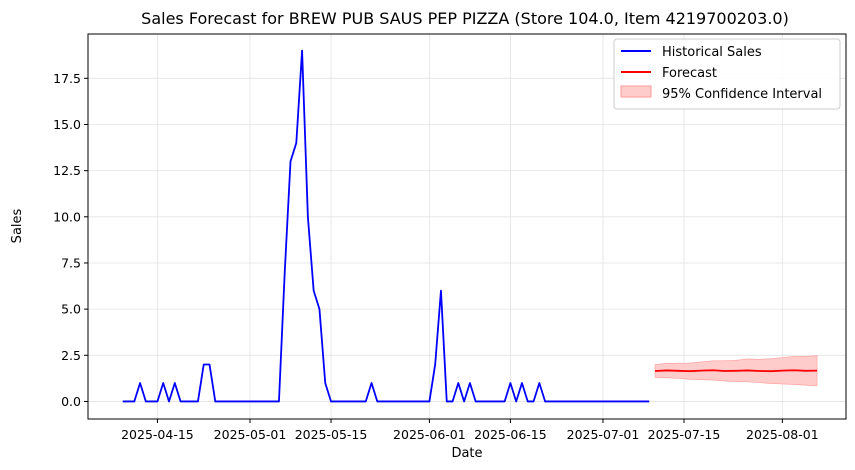  Describe the element at coordinates (689, 73) in the screenshot. I see `legend-label-forecast: Forecast` at that location.